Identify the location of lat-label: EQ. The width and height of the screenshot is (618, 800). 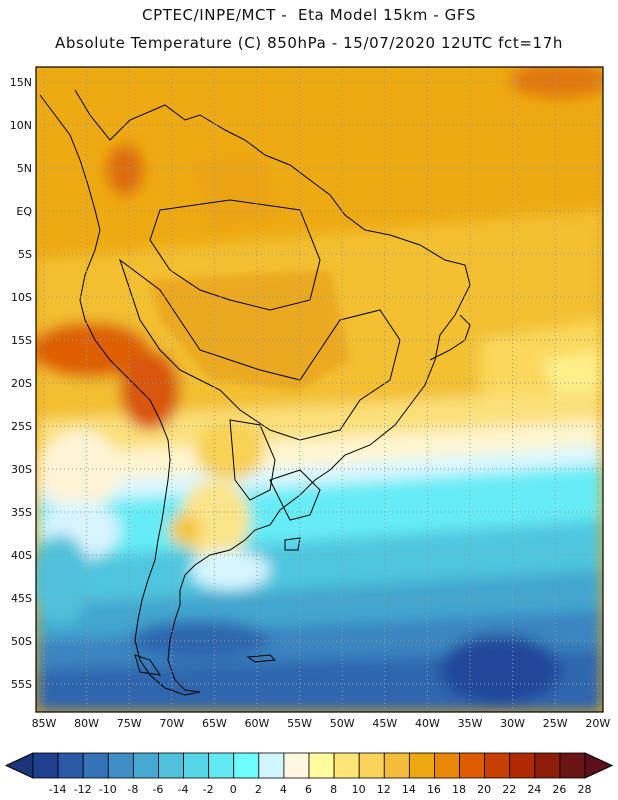
(24, 211).